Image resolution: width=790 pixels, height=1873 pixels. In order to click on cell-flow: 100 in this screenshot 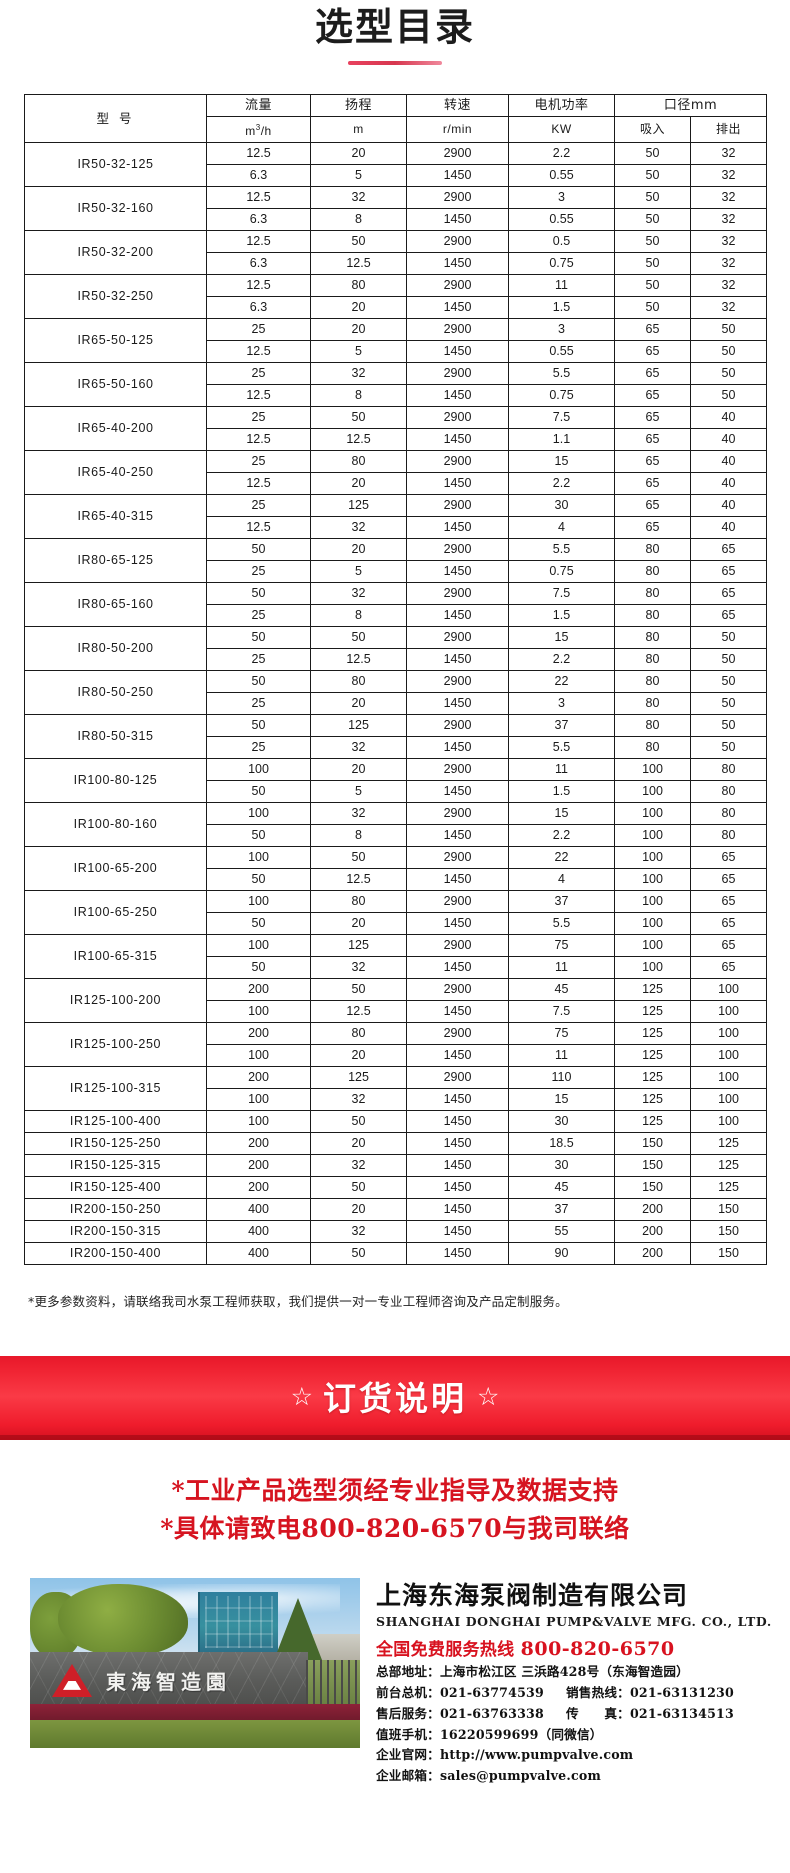, I will do `click(258, 769)`.